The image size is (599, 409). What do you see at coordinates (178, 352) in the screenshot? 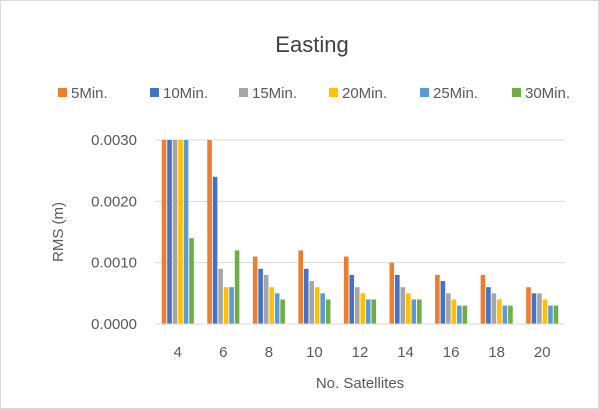
I see `x-tick-label: 4` at bounding box center [178, 352].